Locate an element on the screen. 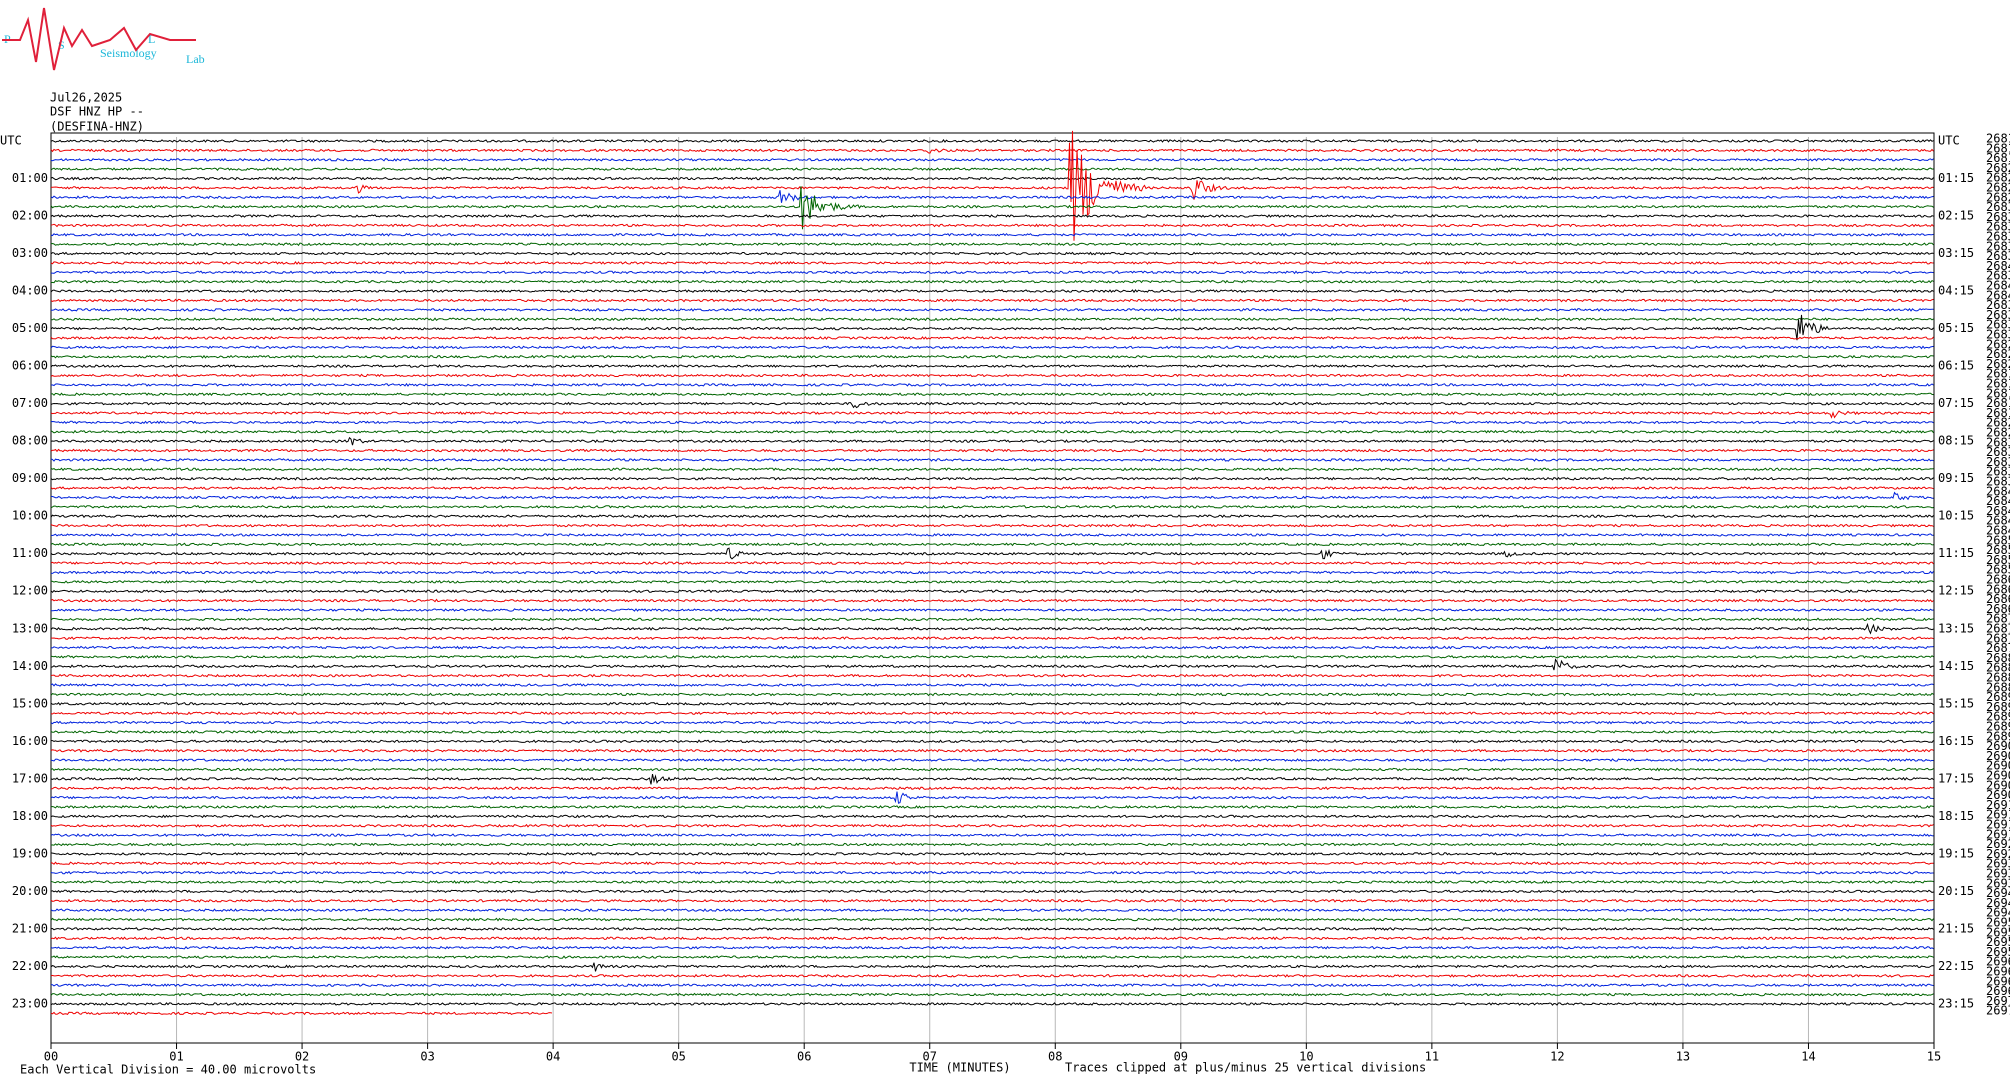 Image resolution: width=2010 pixels, height=1084 pixels. count-label: 26885 is located at coordinates (1998, 678).